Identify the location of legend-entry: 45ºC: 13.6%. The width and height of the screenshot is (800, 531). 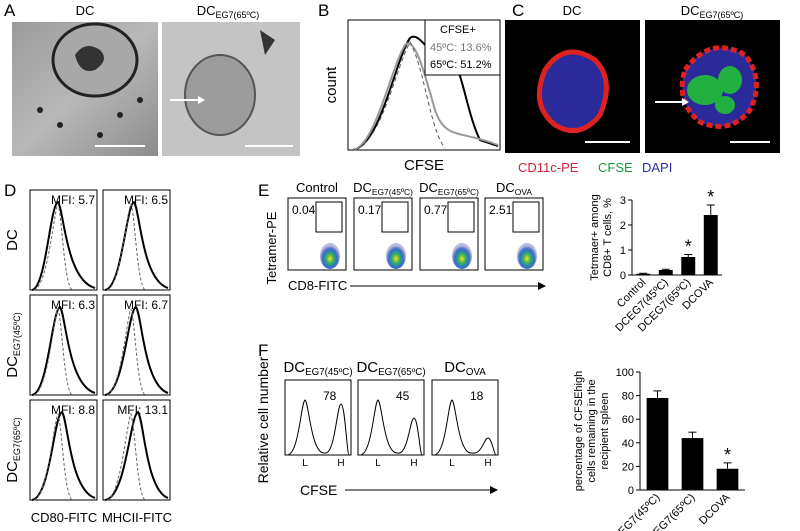
(461, 48).